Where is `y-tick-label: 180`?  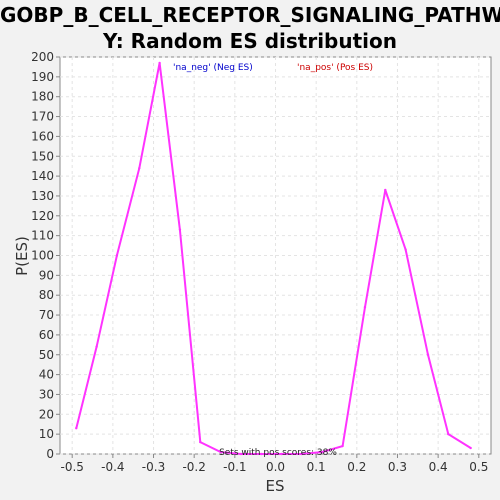
y-tick-label: 180 is located at coordinates (42, 97).